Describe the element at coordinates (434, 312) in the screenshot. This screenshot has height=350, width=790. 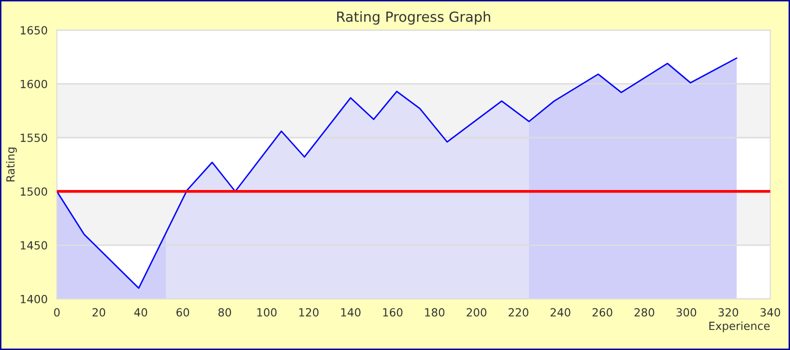
I see `x-tick-label: 180` at that location.